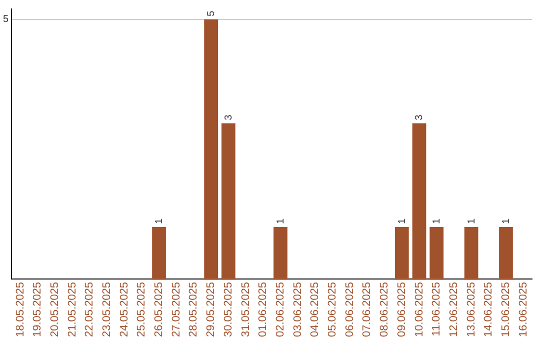 Image resolution: width=540 pixels, height=340 pixels. What do you see at coordinates (419, 310) in the screenshot?
I see `x-tick-label: 10.06.2025` at bounding box center [419, 310].